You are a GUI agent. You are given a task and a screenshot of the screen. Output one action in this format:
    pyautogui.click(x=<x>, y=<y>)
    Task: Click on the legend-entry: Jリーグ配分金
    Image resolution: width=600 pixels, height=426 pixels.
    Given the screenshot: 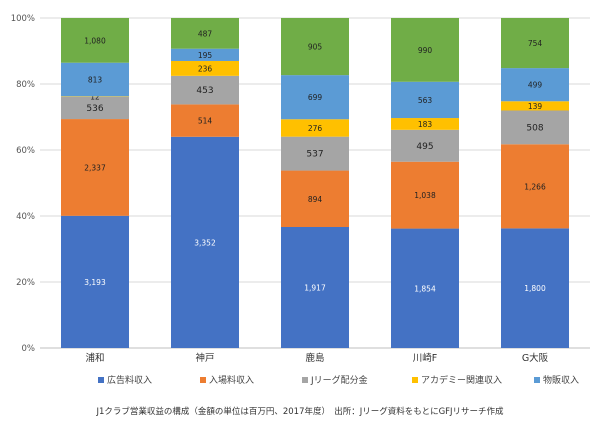 What is the action you would take?
    pyautogui.click(x=339, y=380)
    